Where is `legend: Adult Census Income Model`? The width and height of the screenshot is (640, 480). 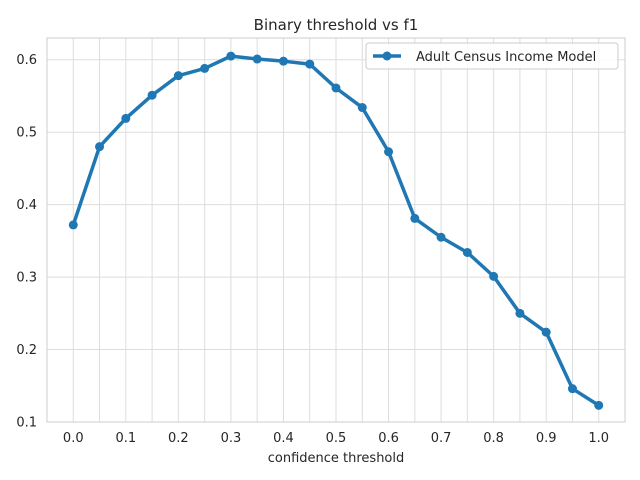
legend: Adult Census Income Model is located at coordinates (492, 56).